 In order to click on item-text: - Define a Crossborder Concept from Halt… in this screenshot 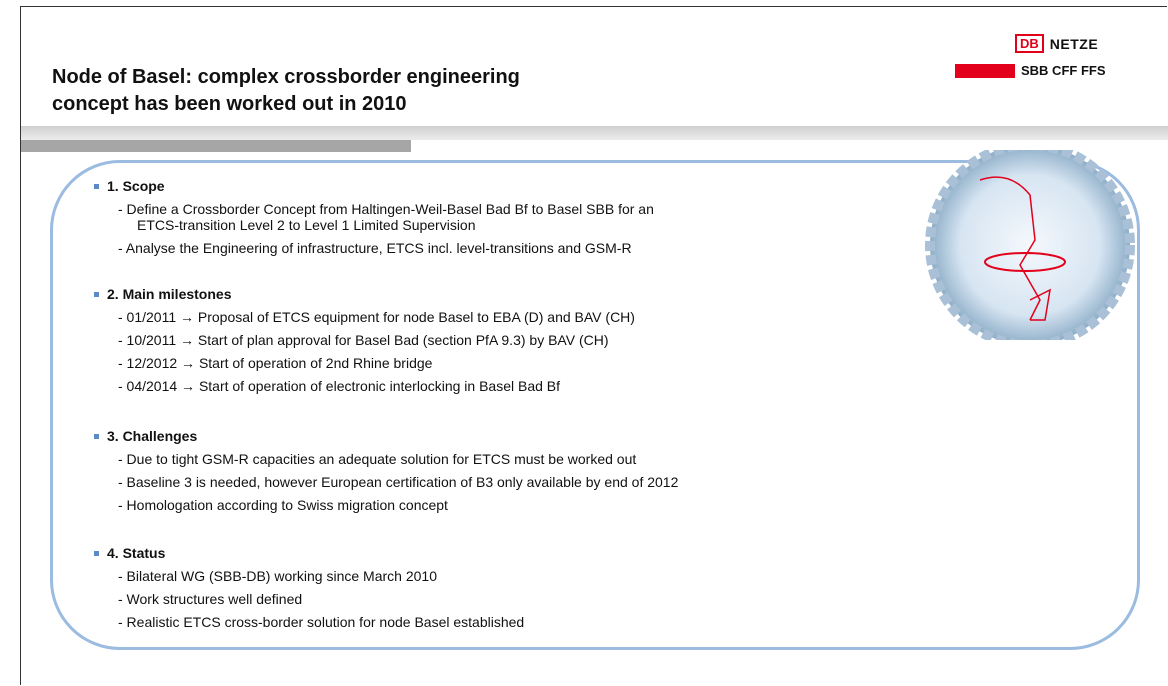, I will do `click(386, 209)`.